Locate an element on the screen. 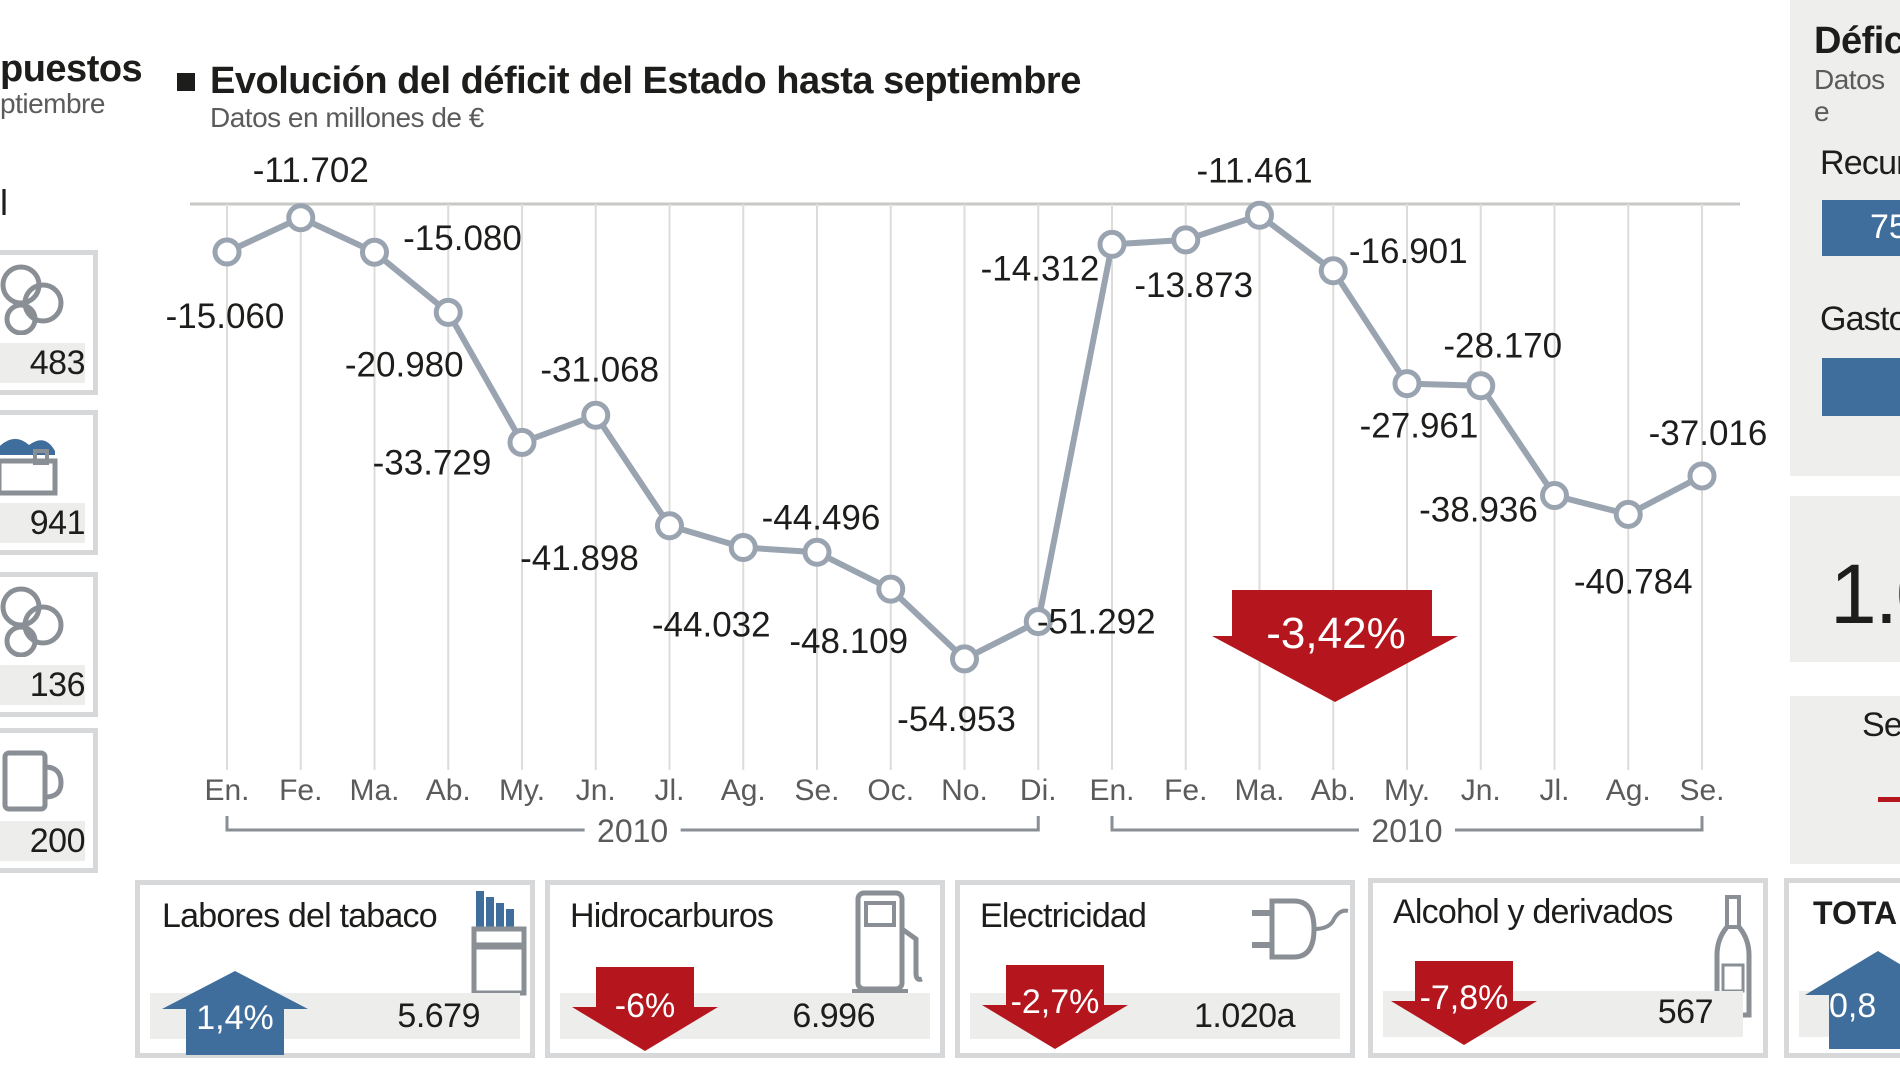 The width and height of the screenshot is (1900, 1069). right-item-3: Se is located at coordinates (1881, 725).